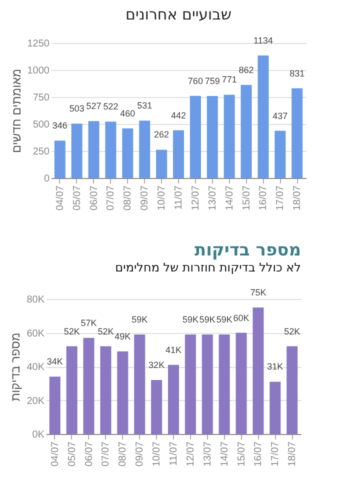  Describe the element at coordinates (38, 435) in the screenshot. I see `y-tick-label: 0K` at that location.